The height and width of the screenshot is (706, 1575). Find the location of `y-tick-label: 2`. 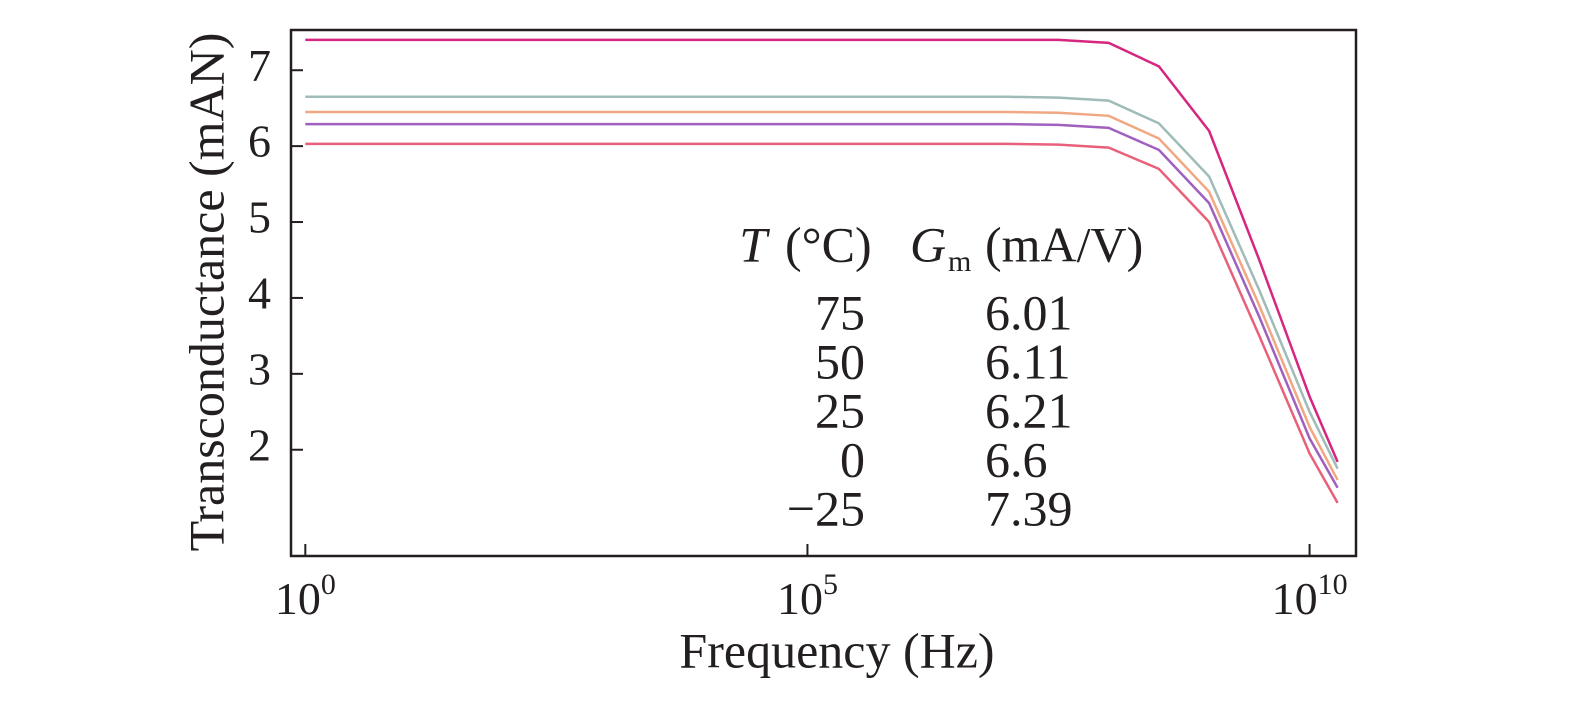

y-tick-label: 2 is located at coordinates (259, 444).